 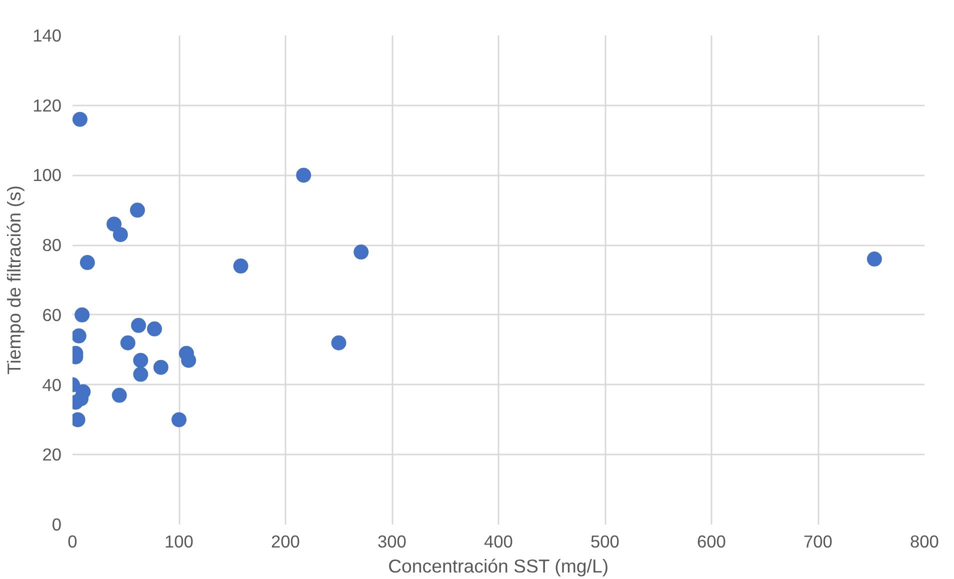 What do you see at coordinates (47, 105) in the screenshot?
I see `y-tick-label: 120` at bounding box center [47, 105].